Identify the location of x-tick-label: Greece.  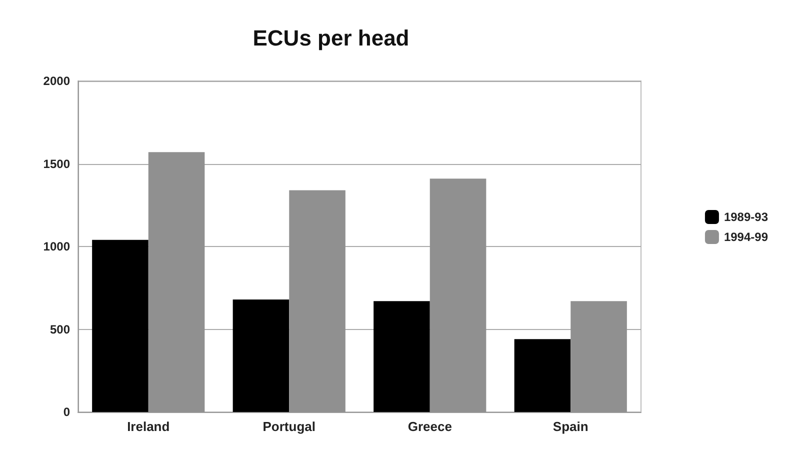
(430, 426).